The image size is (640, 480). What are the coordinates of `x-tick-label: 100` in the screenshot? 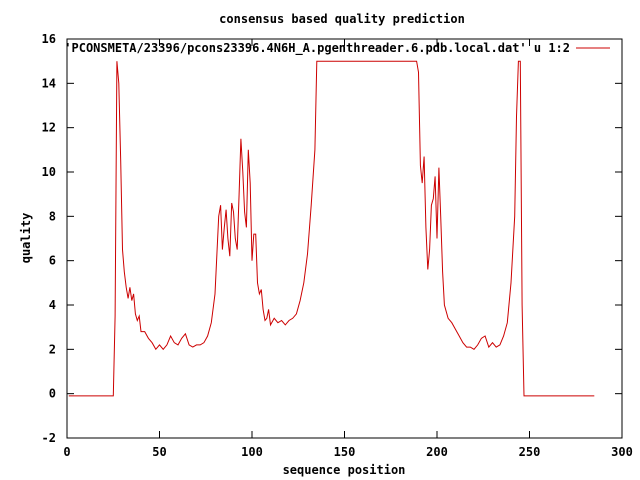 It's located at (252, 452).